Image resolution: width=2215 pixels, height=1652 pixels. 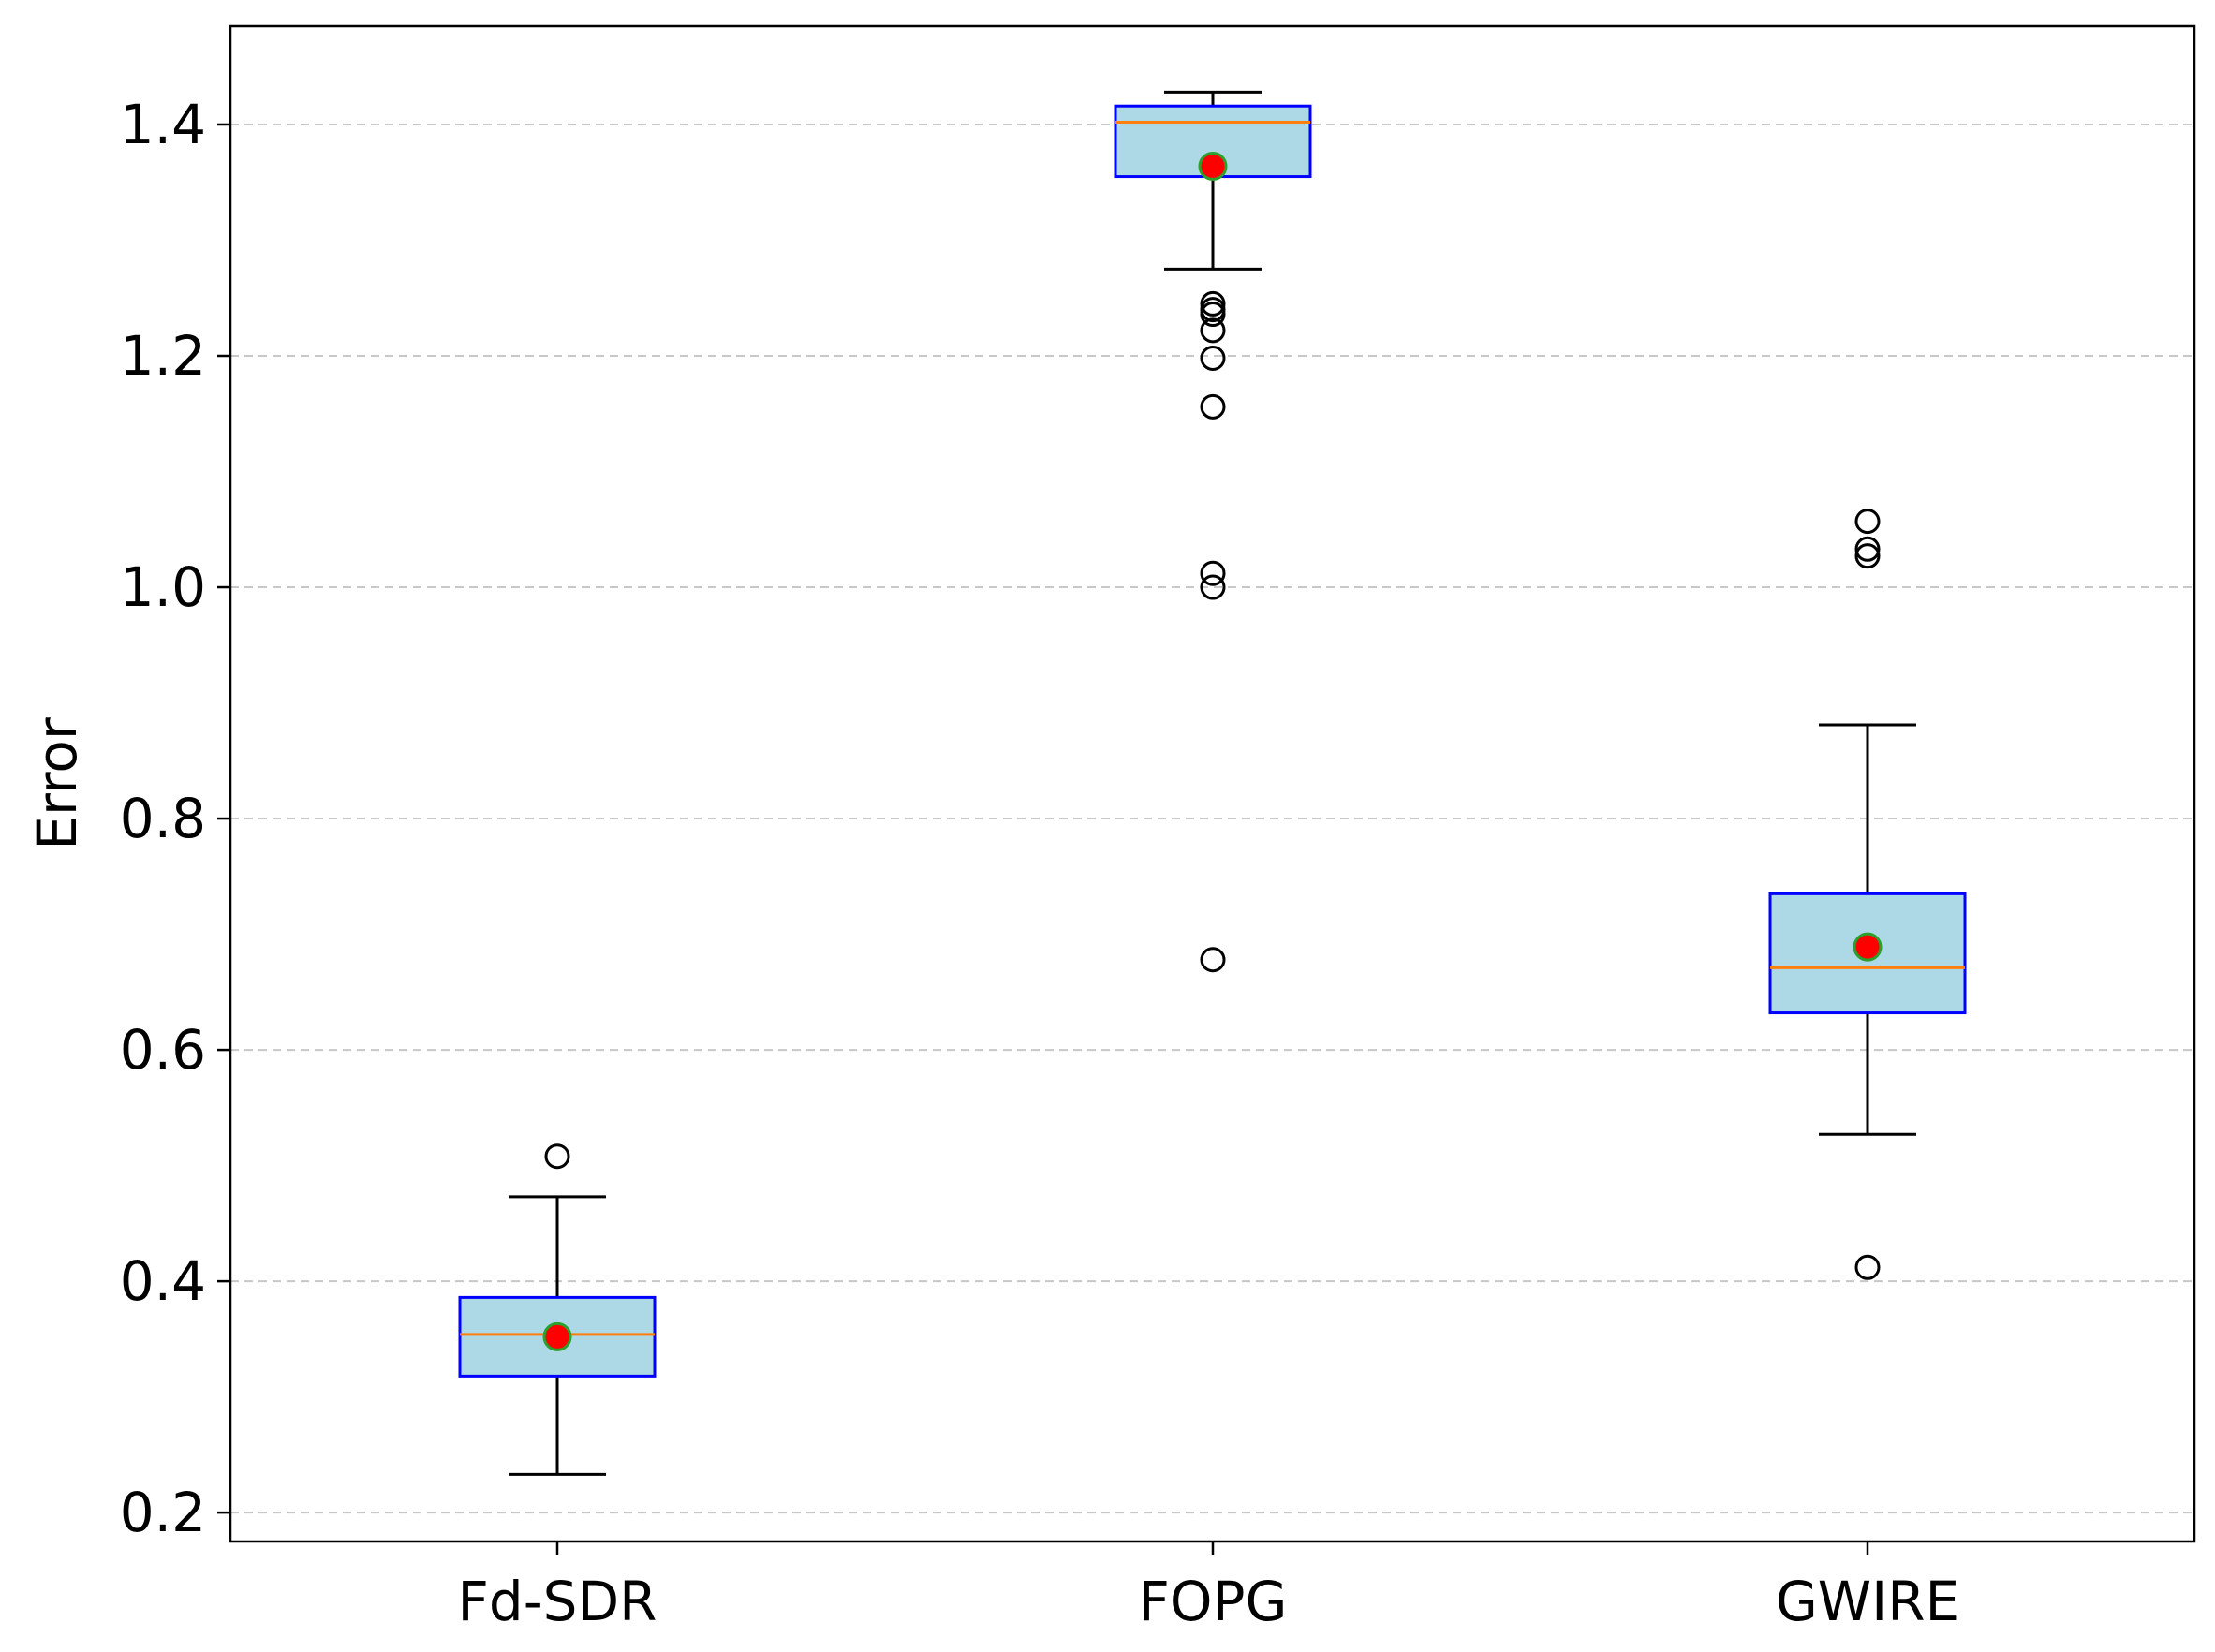 What do you see at coordinates (557, 1601) in the screenshot?
I see `x-tick-label: Fd-SDR` at bounding box center [557, 1601].